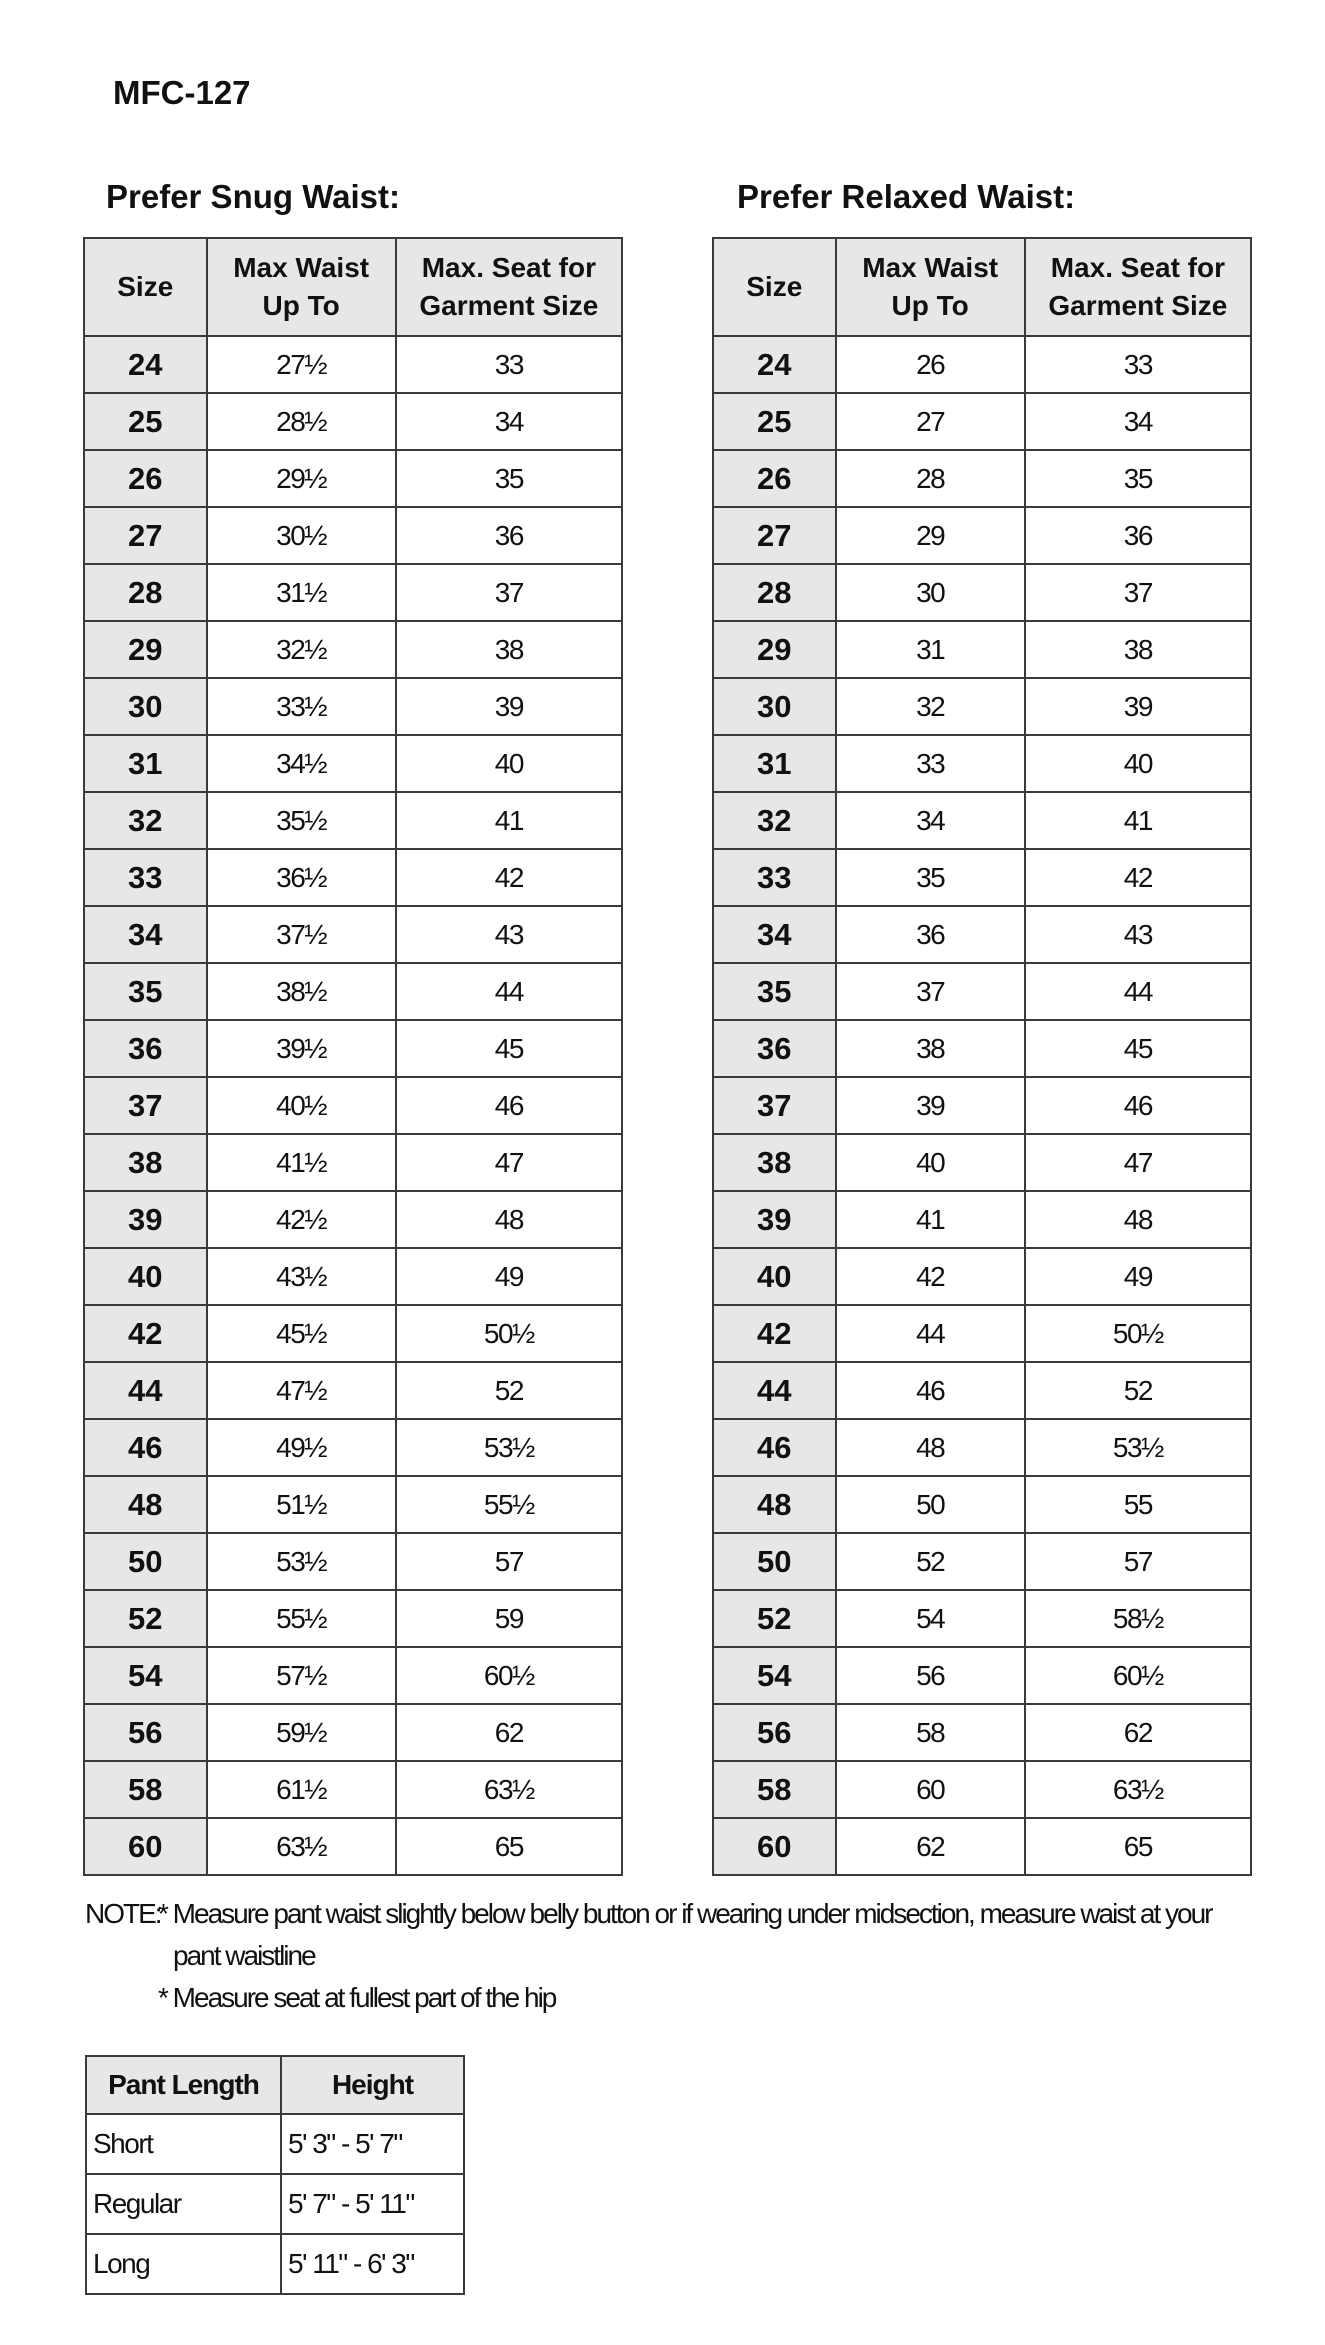  I want to click on size-cell: 27, so click(145, 535).